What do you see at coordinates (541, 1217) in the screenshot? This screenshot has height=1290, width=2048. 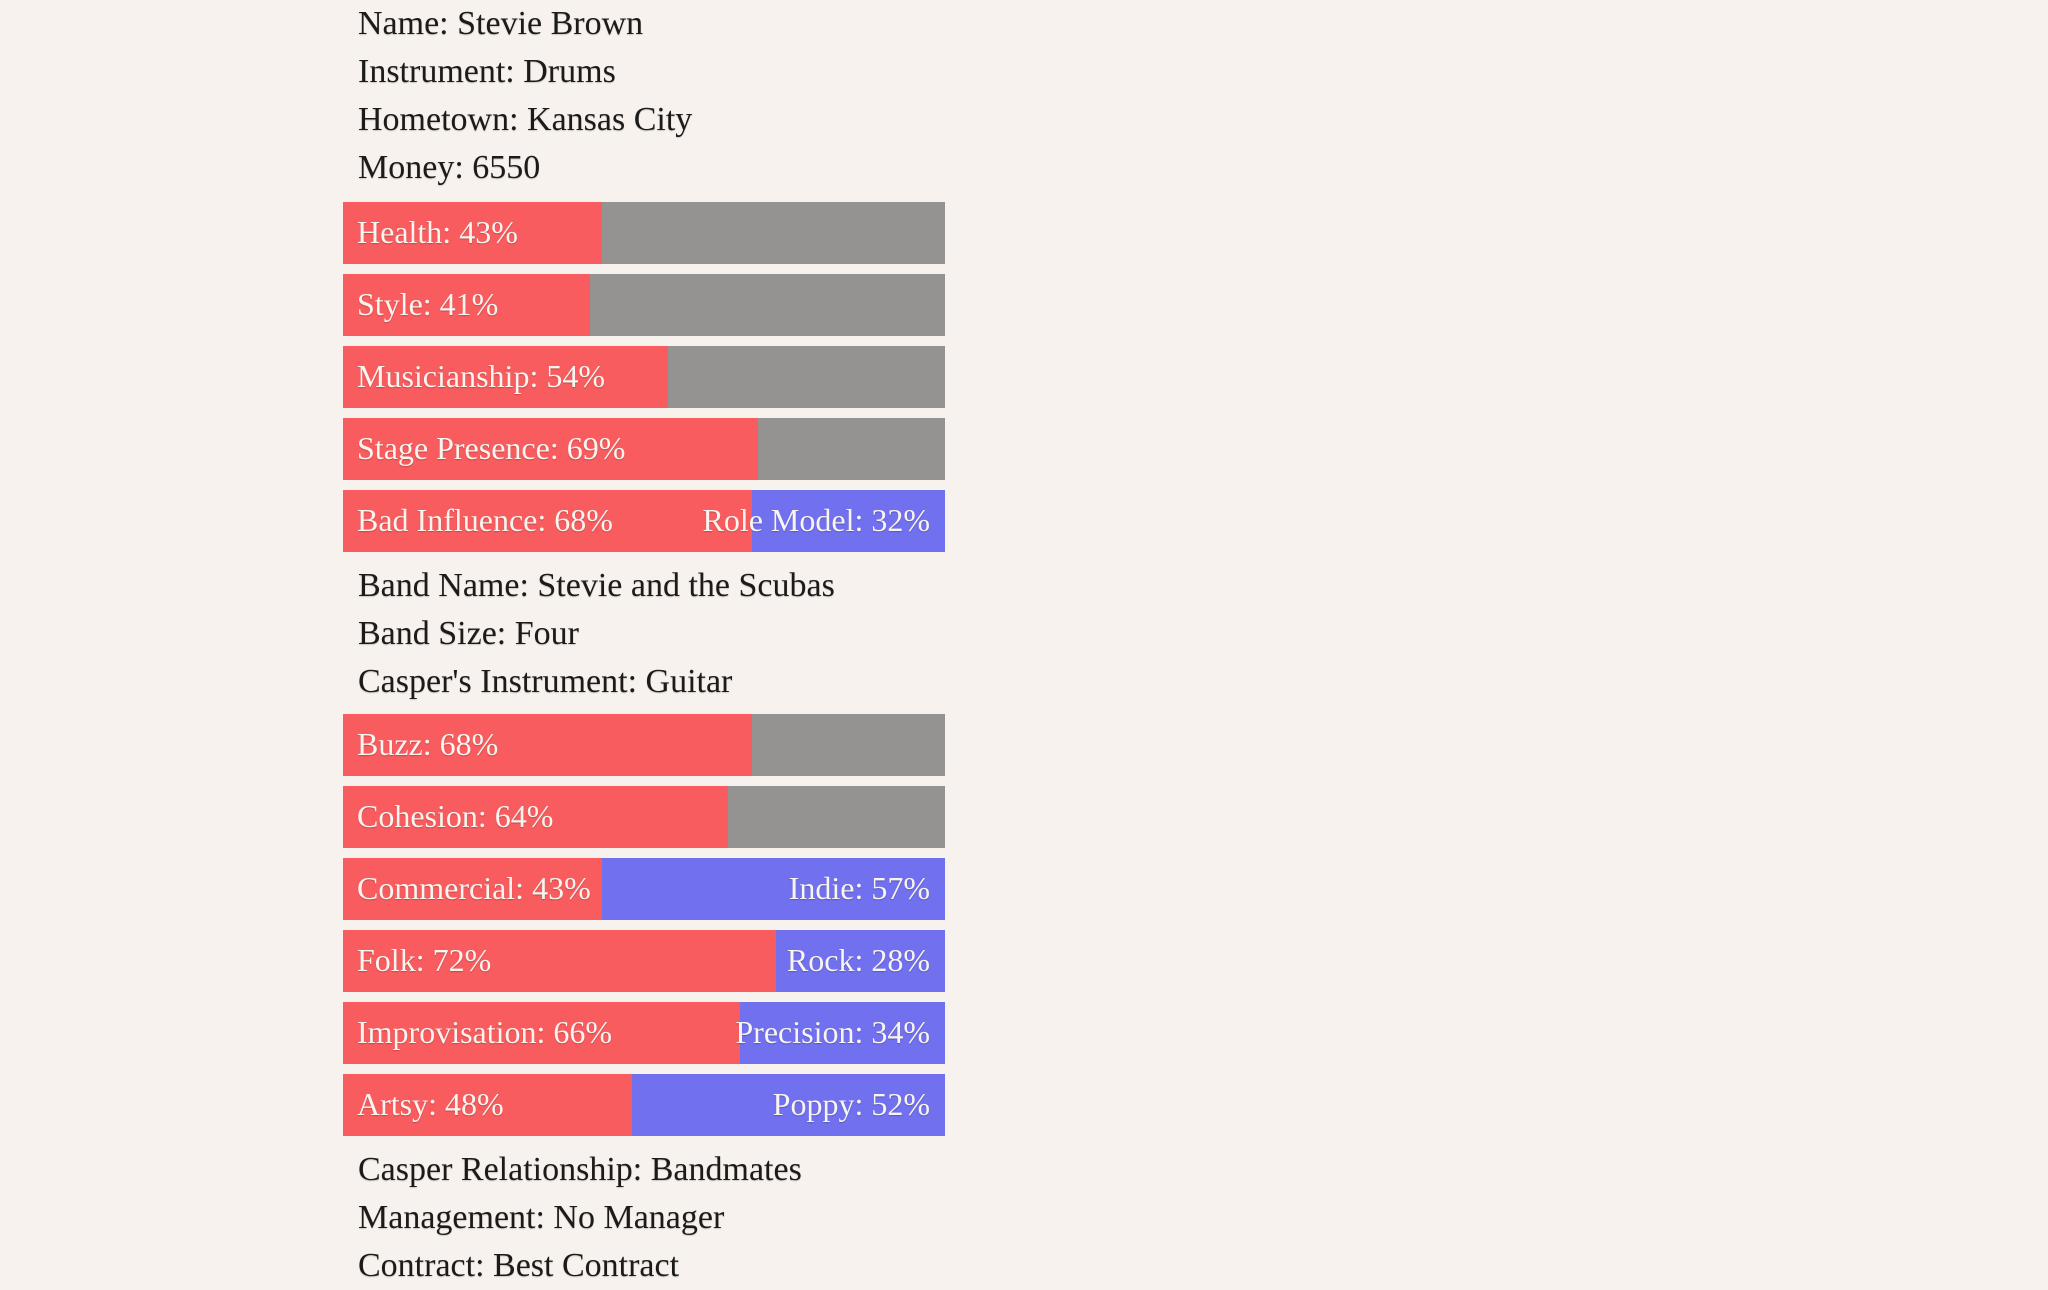 I see `management: Management: No Manager` at bounding box center [541, 1217].